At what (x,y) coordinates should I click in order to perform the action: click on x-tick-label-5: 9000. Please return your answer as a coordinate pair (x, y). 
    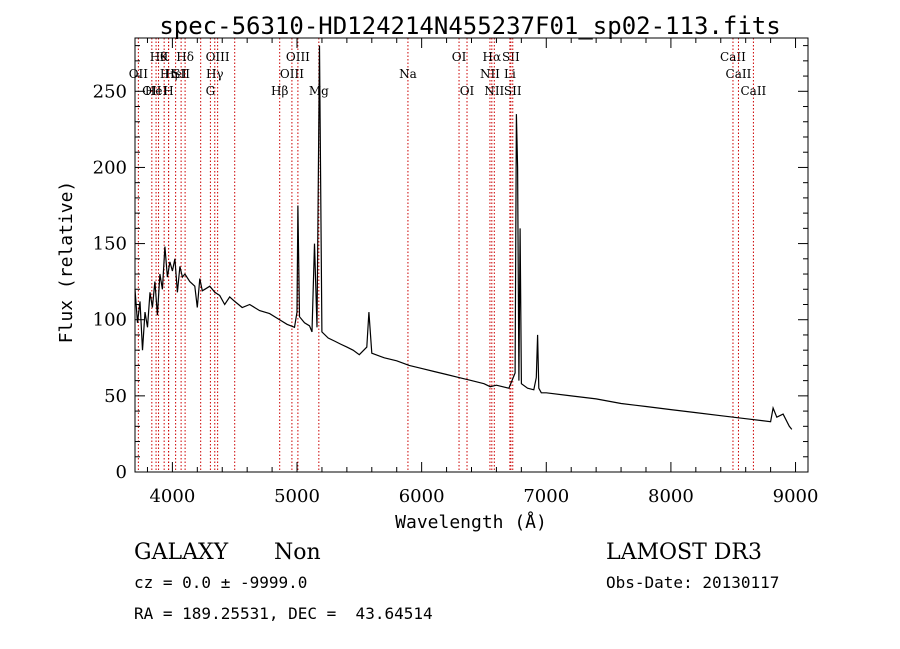
    Looking at the image, I should click on (796, 496).